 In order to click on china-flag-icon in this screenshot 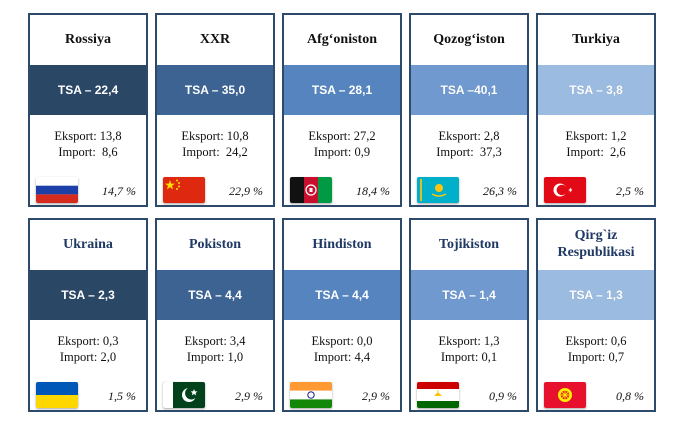, I will do `click(184, 190)`.